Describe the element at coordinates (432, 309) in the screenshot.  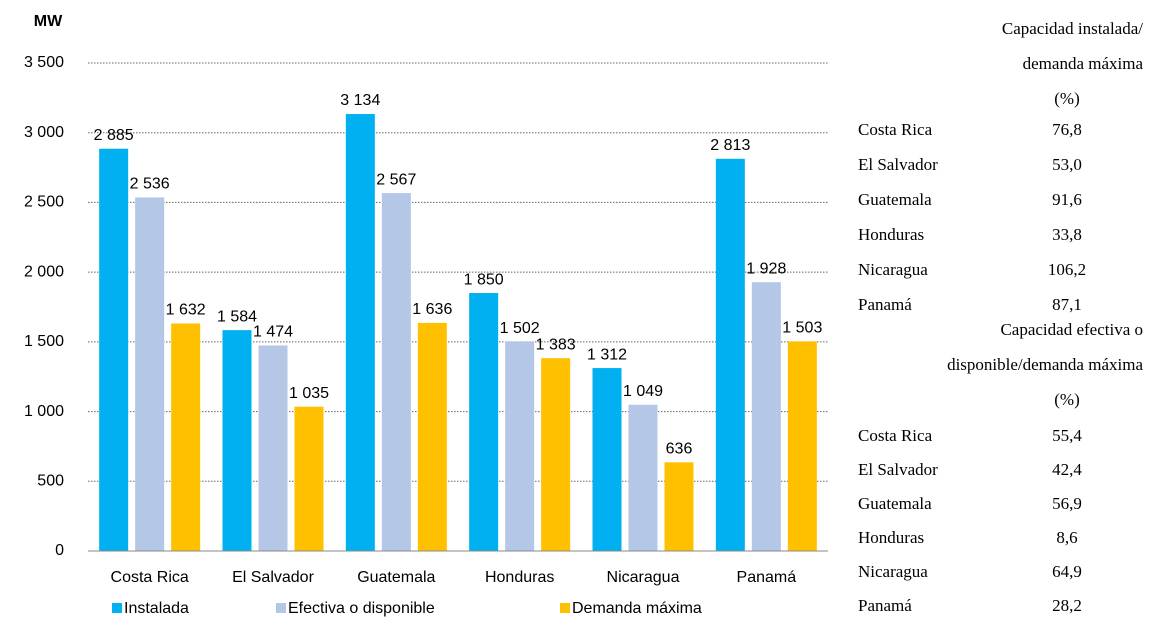
I see `data-label: 1 636` at that location.